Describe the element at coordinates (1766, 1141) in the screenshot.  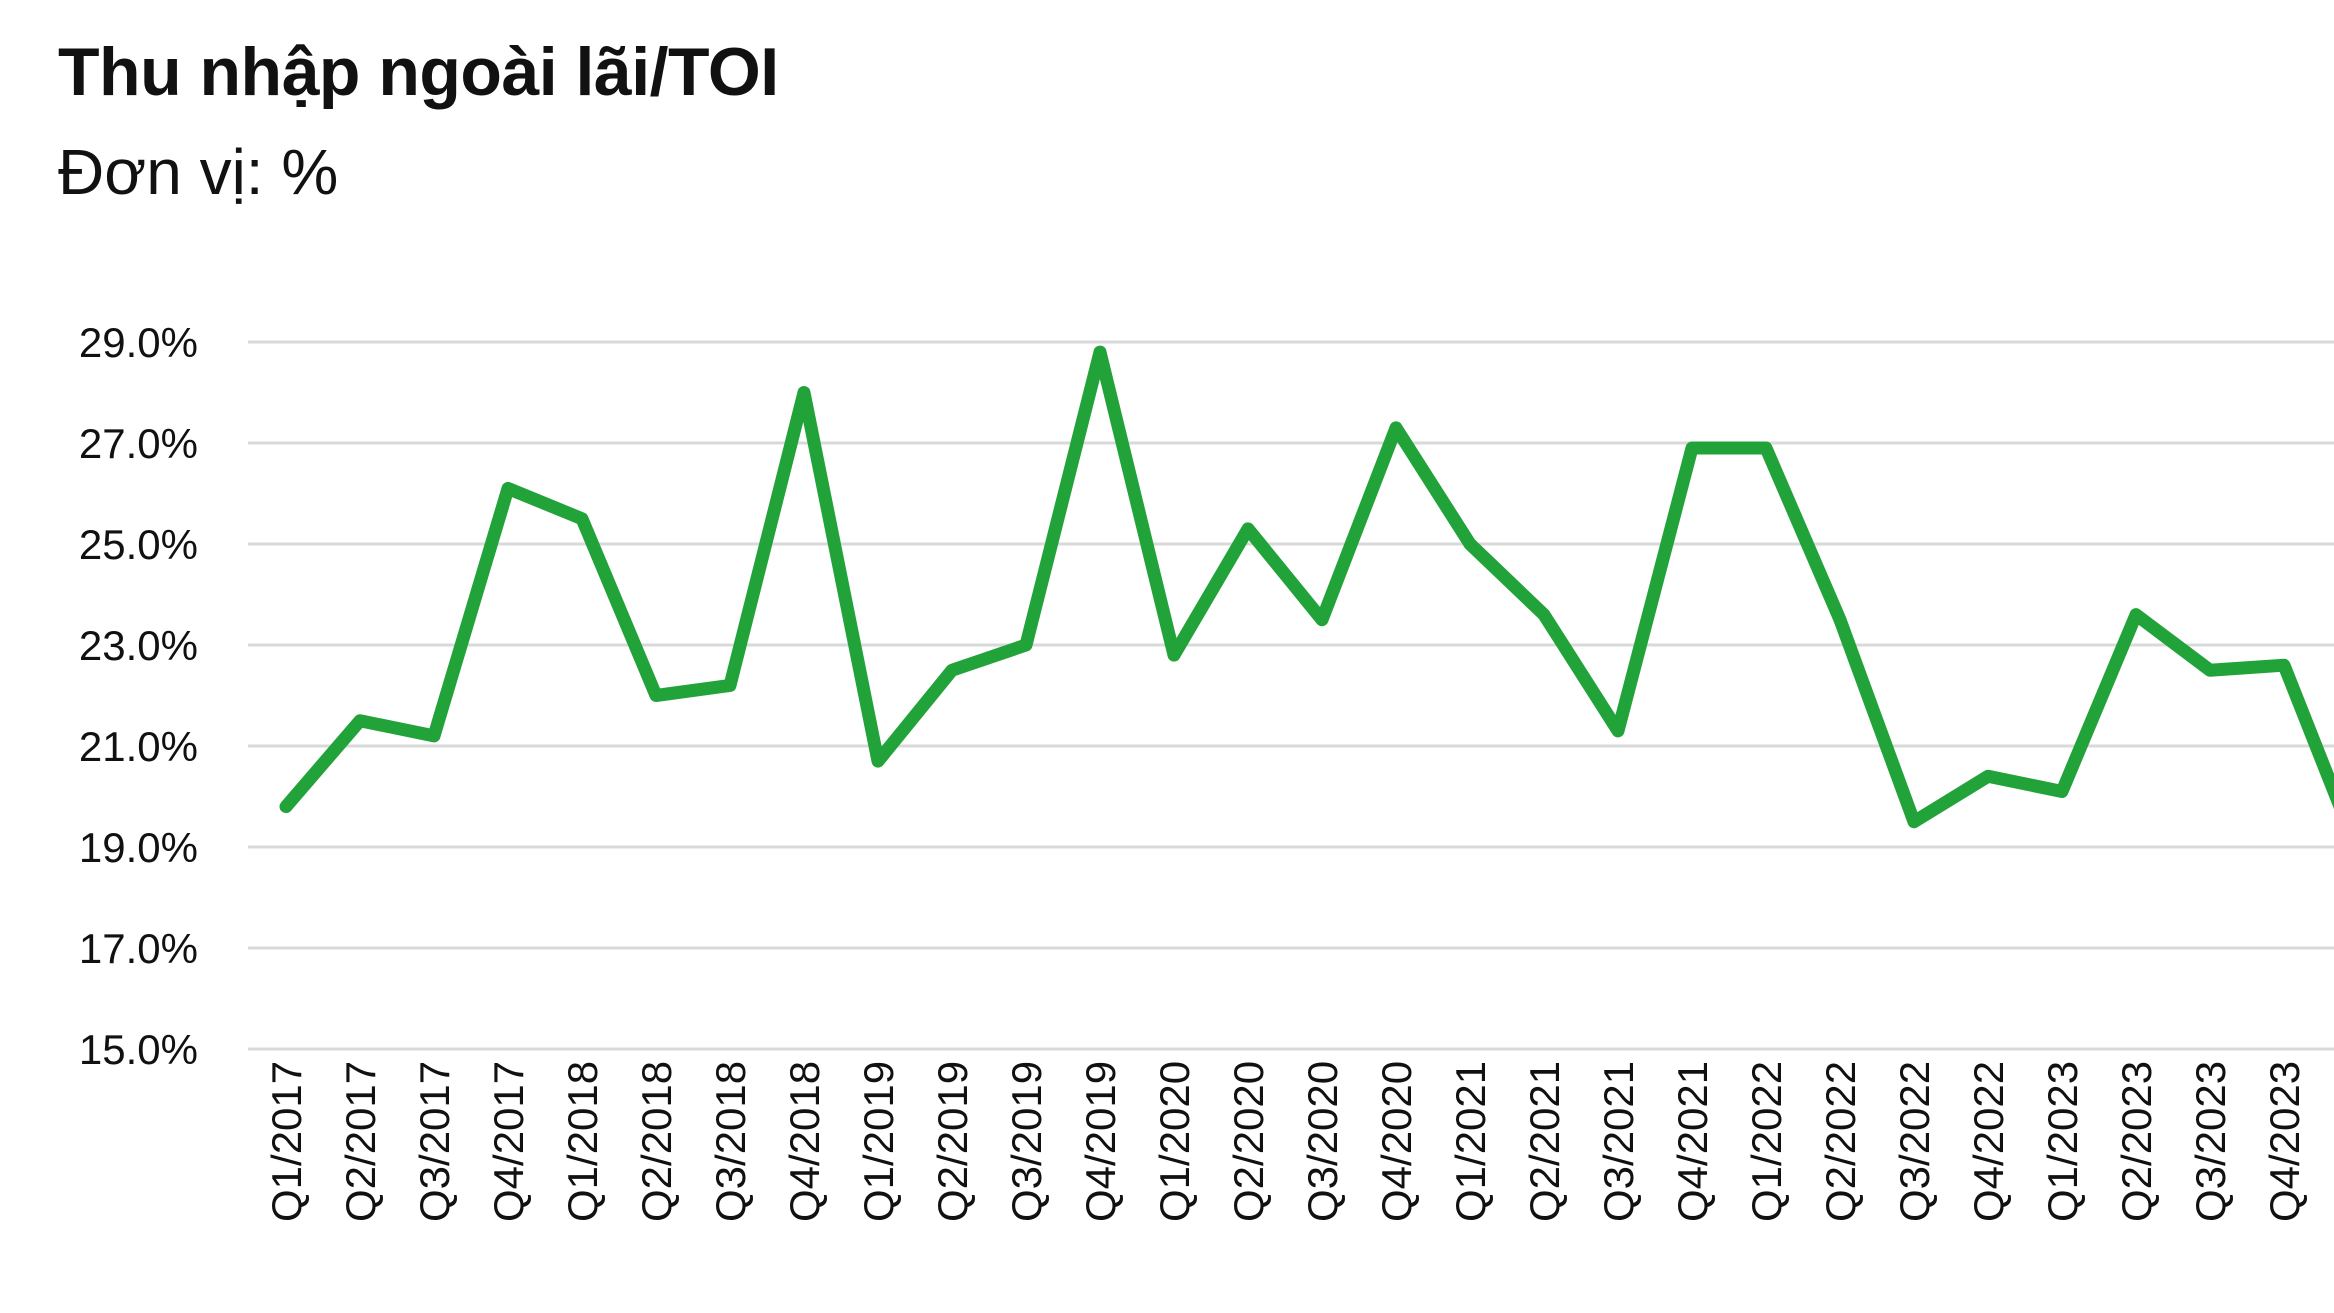
I see `x-tick-label: Q1/2022` at that location.